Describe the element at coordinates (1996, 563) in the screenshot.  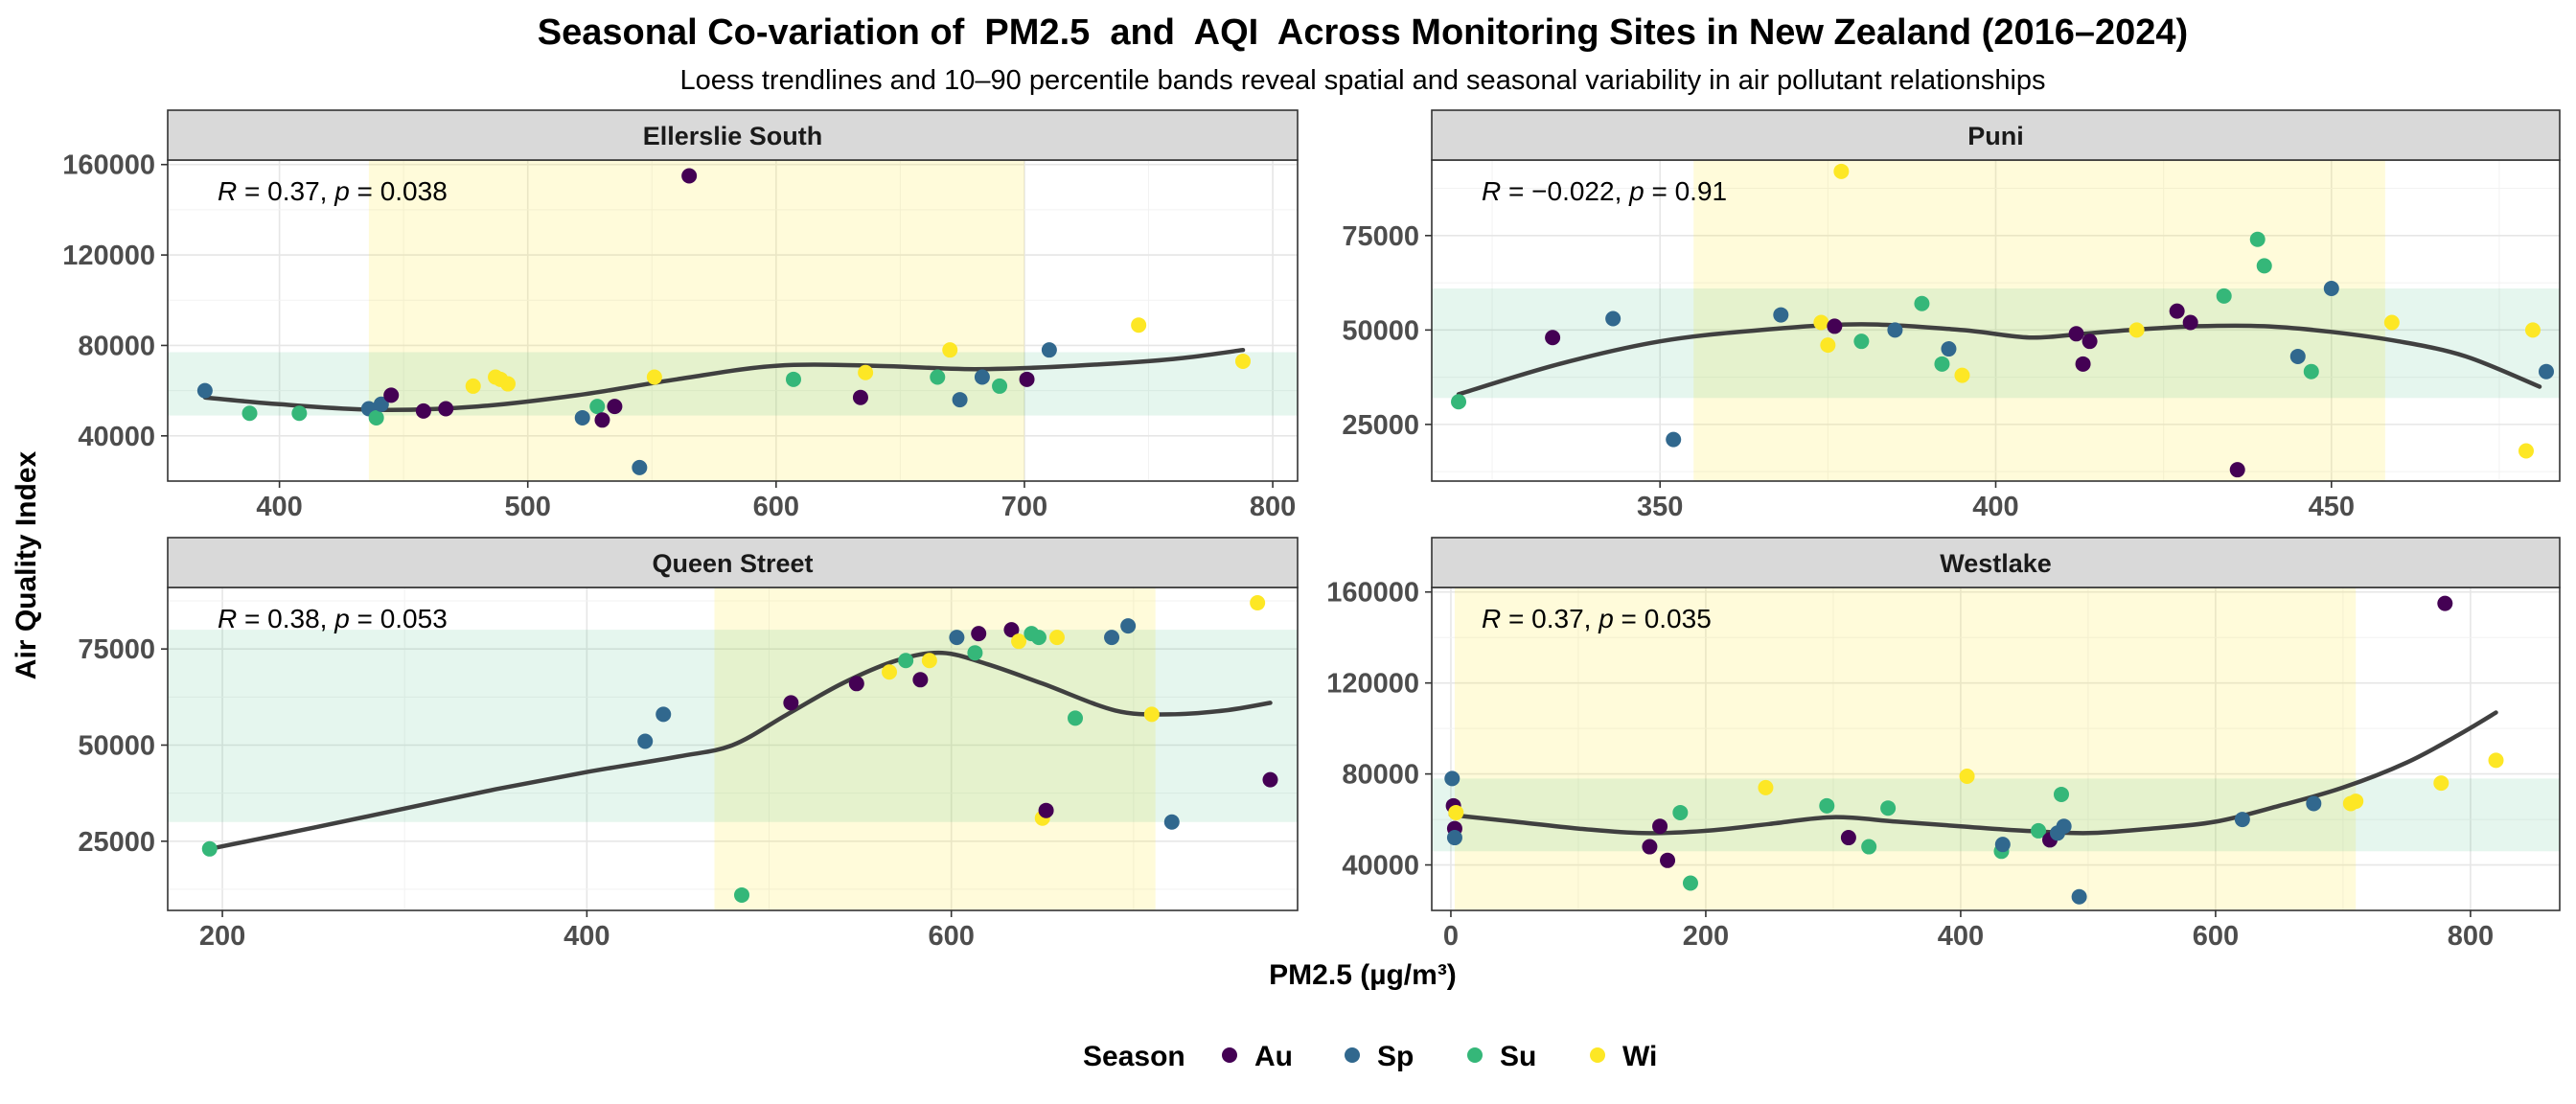
I see `facet-label: Westlake` at that location.